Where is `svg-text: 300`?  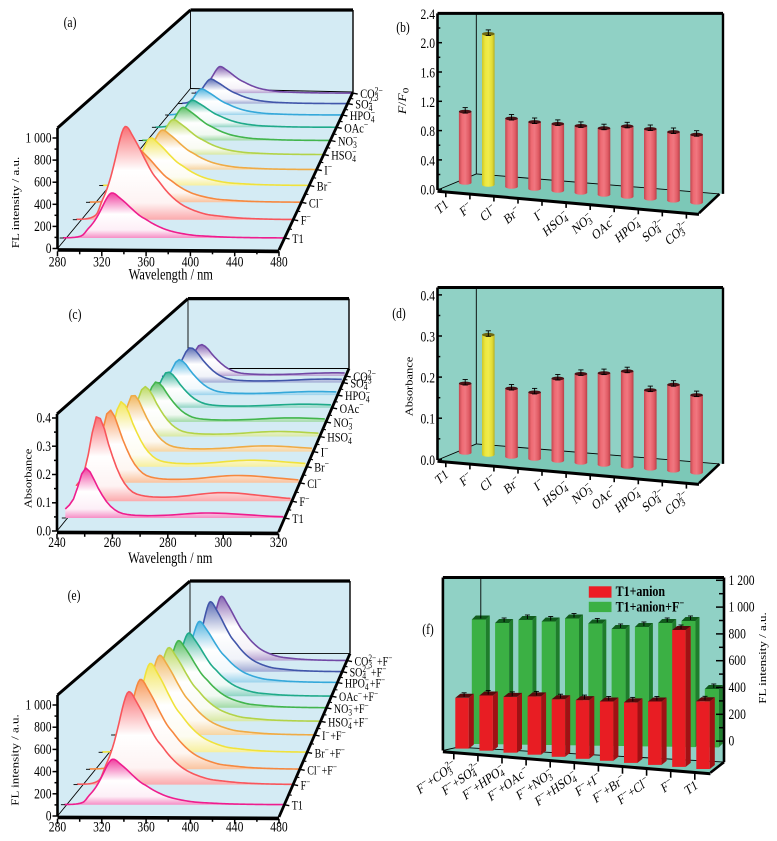
svg-text: 300 is located at coordinates (224, 542).